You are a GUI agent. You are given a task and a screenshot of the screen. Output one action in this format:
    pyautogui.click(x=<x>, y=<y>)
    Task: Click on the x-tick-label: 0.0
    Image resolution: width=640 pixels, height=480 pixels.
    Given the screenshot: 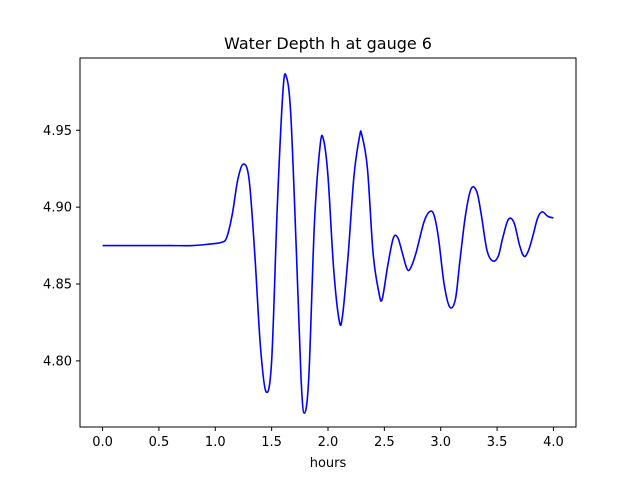 What is the action you would take?
    pyautogui.click(x=102, y=442)
    